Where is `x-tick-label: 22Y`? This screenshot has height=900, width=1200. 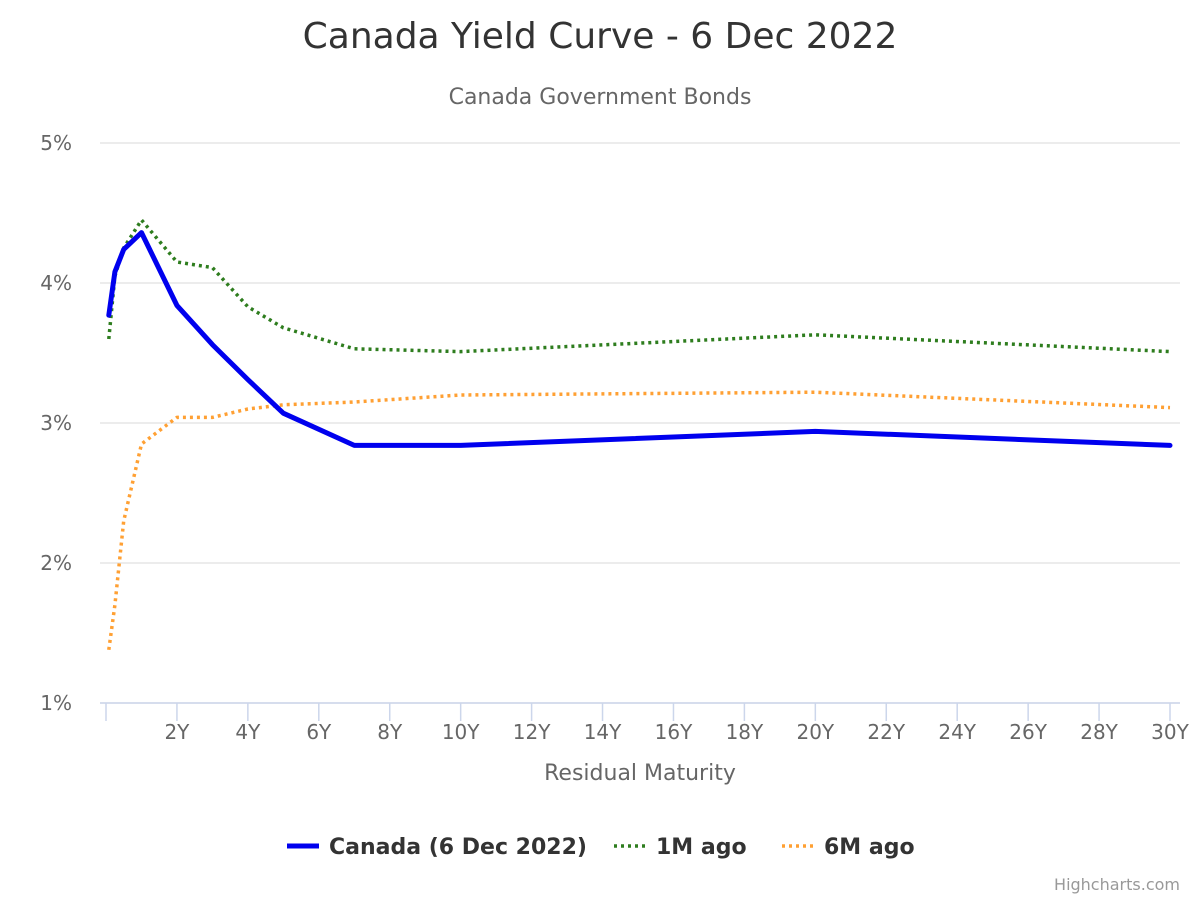
x-tick-label: 22Y is located at coordinates (886, 732).